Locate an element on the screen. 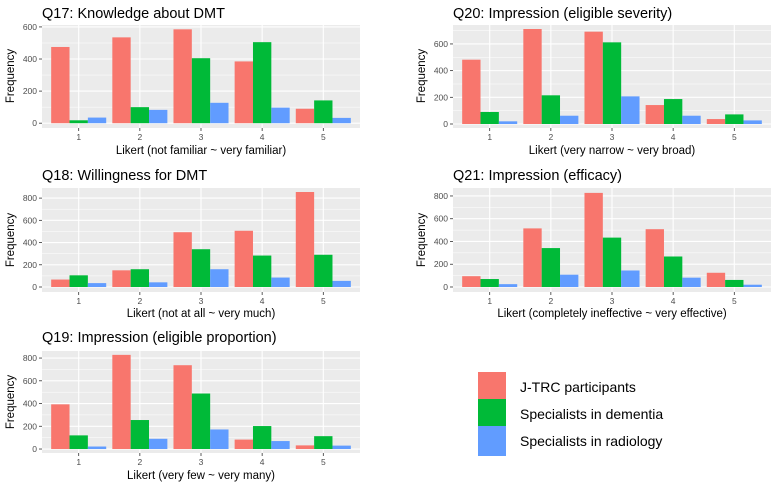  plot-area: 0 200 400 600 1 2 3 4 5 is located at coordinates (191, 82).